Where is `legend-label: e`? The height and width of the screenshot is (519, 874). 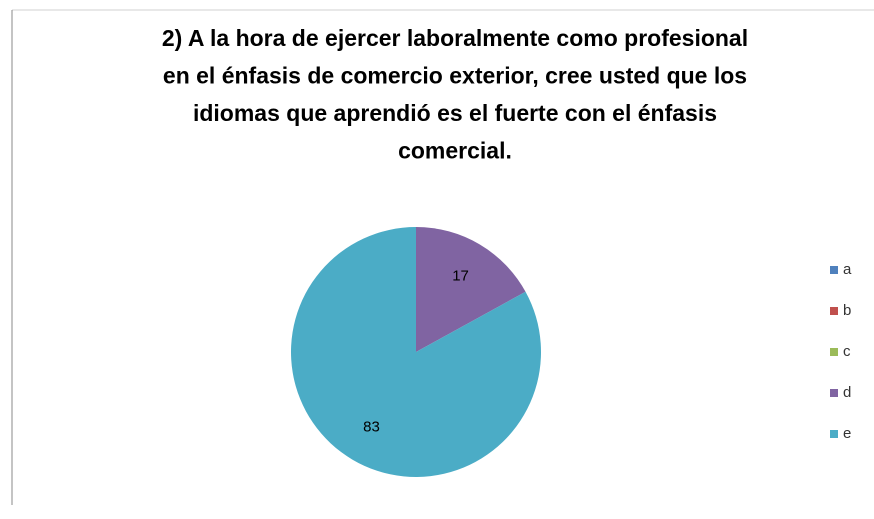
legend-label: e is located at coordinates (847, 433).